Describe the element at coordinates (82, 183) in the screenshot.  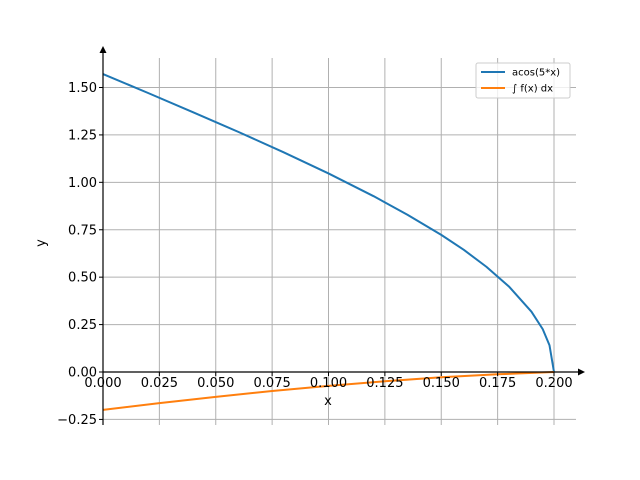
I see `y-tick-label: 1.00` at that location.